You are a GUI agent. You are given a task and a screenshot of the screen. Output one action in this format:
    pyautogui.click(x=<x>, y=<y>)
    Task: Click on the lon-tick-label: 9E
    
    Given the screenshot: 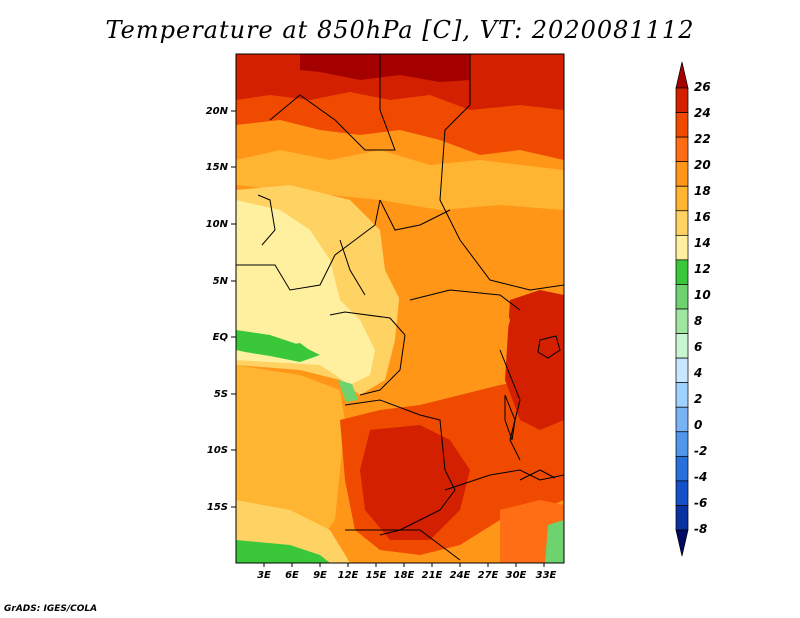 What is the action you would take?
    pyautogui.click(x=320, y=575)
    